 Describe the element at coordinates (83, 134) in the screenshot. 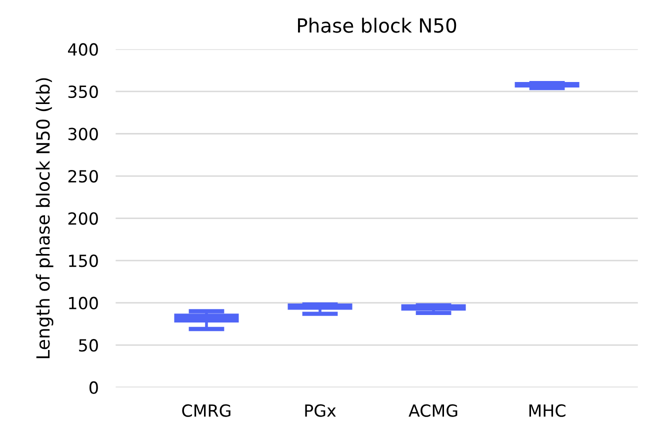

I see `y-tick-label: 300` at that location.